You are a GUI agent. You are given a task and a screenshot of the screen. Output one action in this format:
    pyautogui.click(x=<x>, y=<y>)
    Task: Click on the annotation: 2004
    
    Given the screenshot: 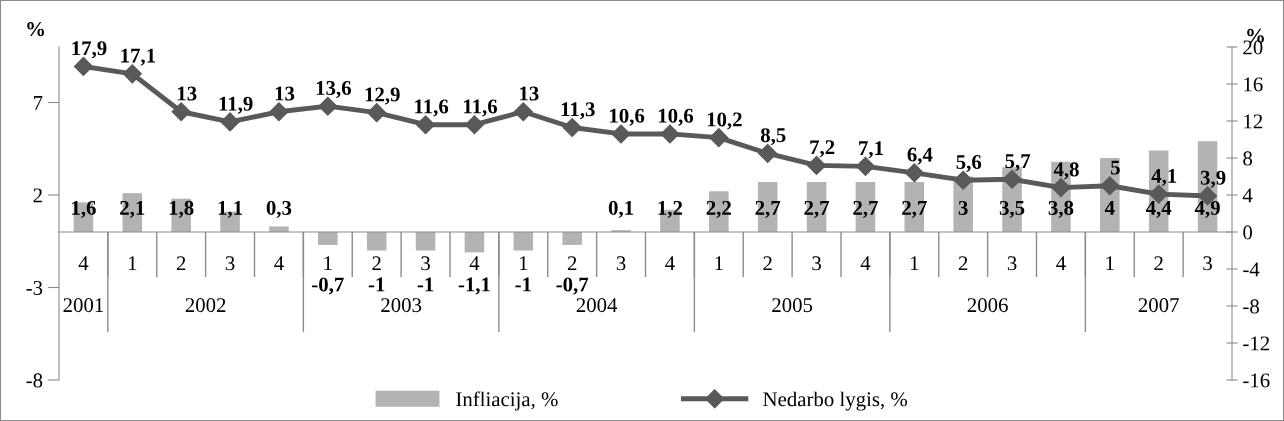 What is the action you would take?
    pyautogui.click(x=597, y=305)
    